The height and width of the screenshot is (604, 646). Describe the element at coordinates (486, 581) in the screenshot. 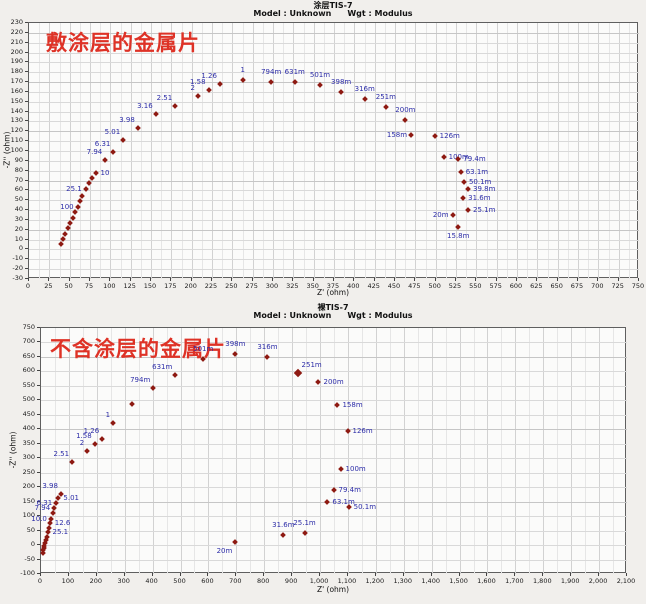

I see `x-tick-label: 1,600` at that location.